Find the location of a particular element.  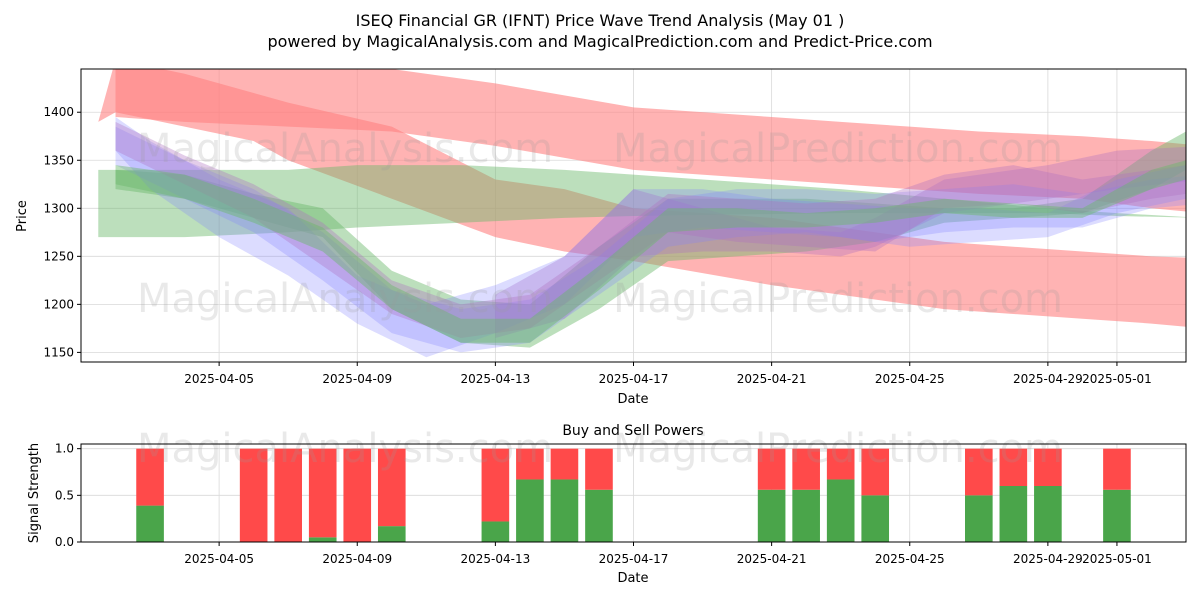

watermark-analysis-bottom: MagicalAnalysis.com is located at coordinates (345, 449).